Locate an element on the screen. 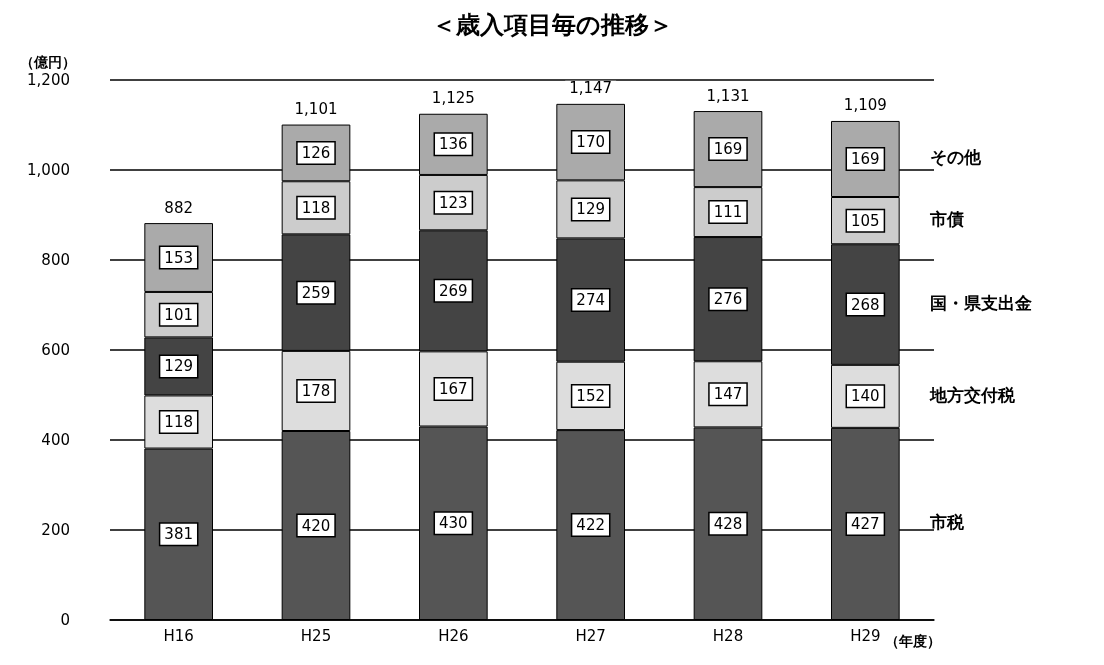  y-tick-label: 1,000 is located at coordinates (48, 170).